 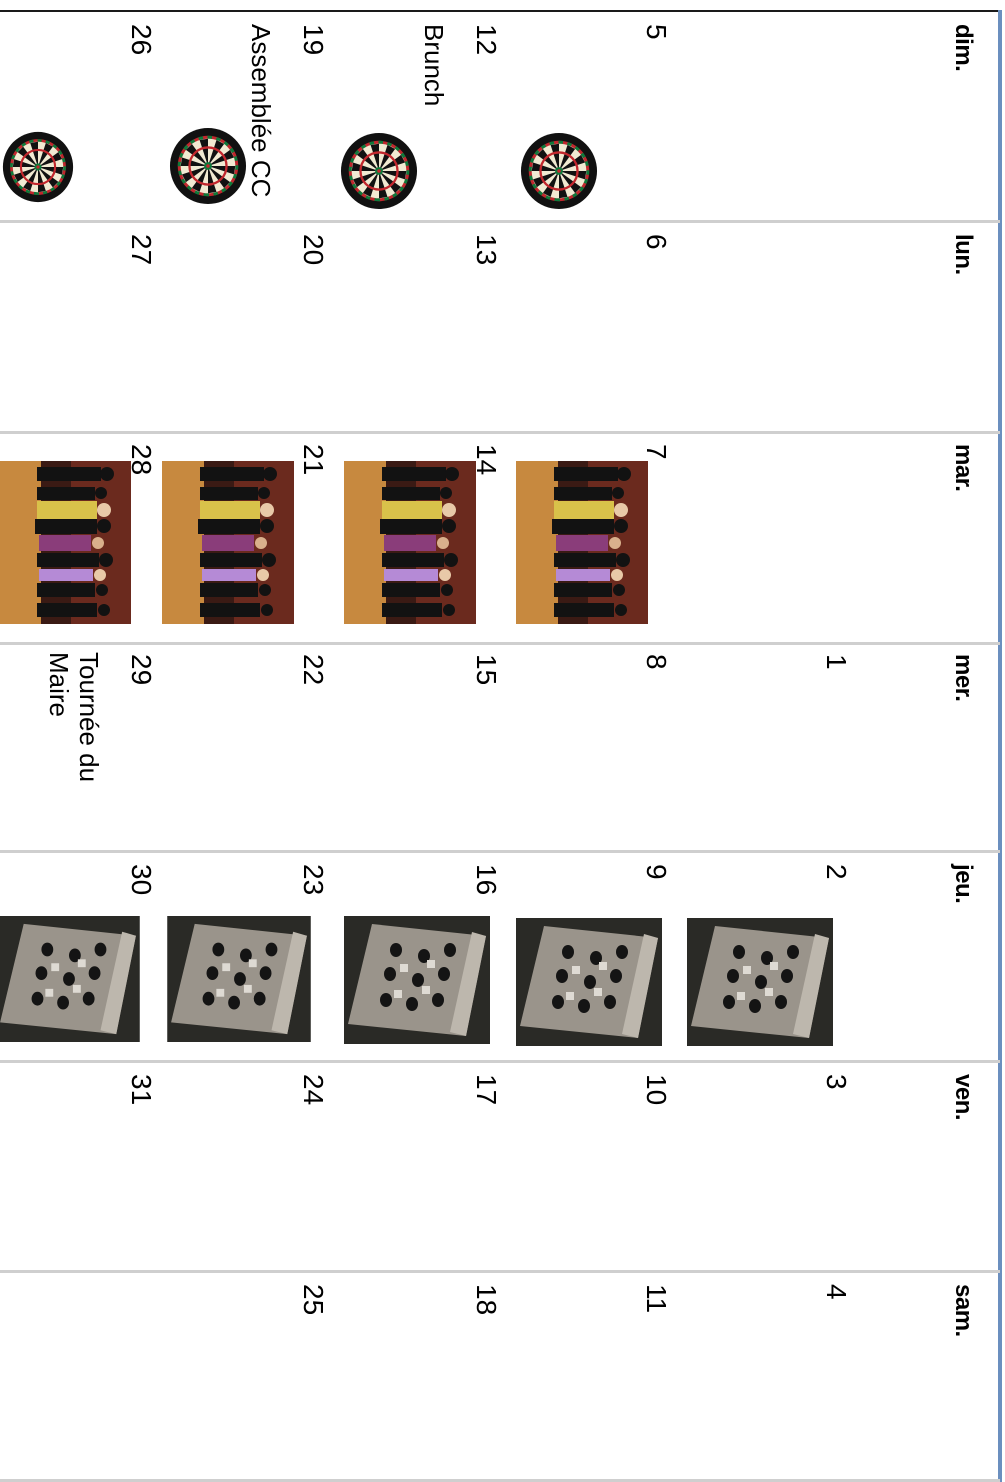 What do you see at coordinates (656, 1299) in the screenshot?
I see `day-number: 11` at bounding box center [656, 1299].